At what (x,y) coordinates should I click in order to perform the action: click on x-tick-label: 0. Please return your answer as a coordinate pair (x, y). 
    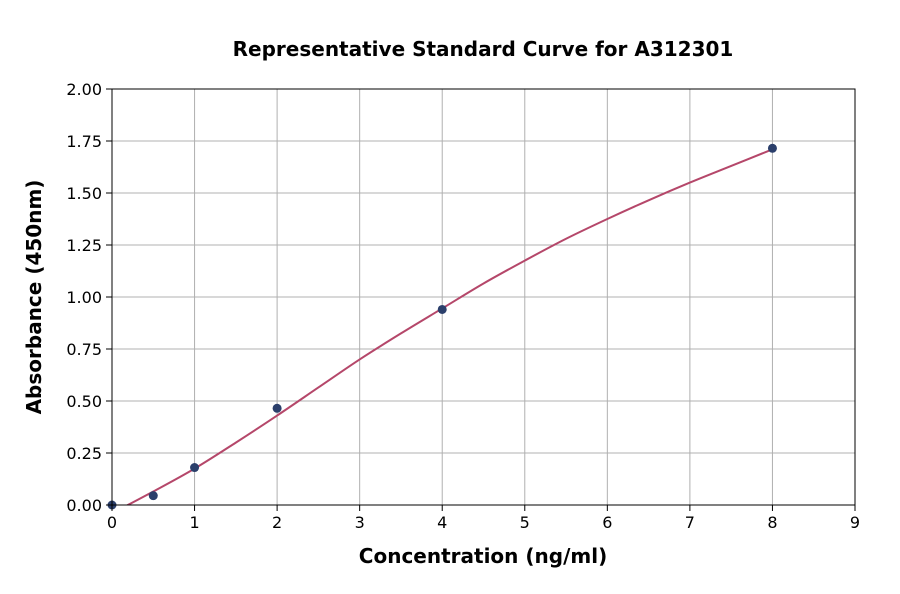
    Looking at the image, I should click on (112, 522).